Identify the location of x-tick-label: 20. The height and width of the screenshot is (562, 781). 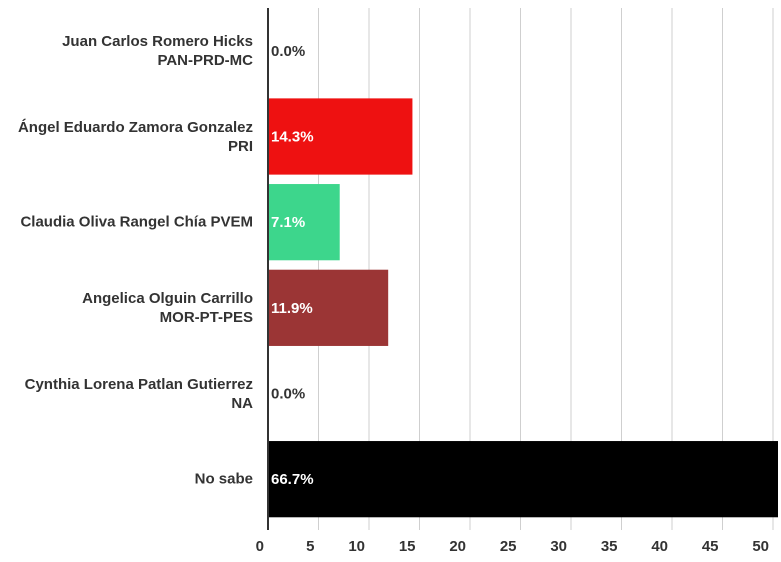
(457, 546).